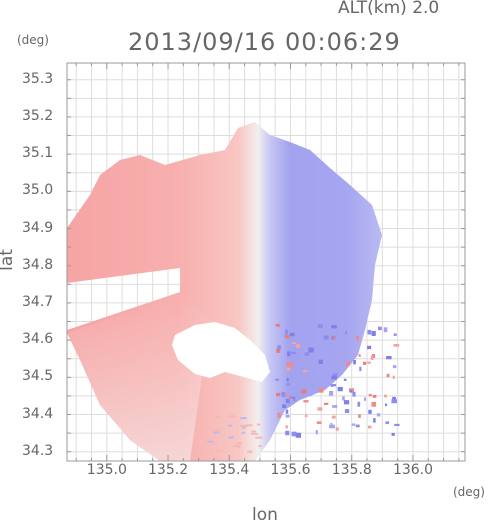 The image size is (491, 525). What do you see at coordinates (300, 388) in the screenshot?
I see `echo-speckles` at bounding box center [300, 388].